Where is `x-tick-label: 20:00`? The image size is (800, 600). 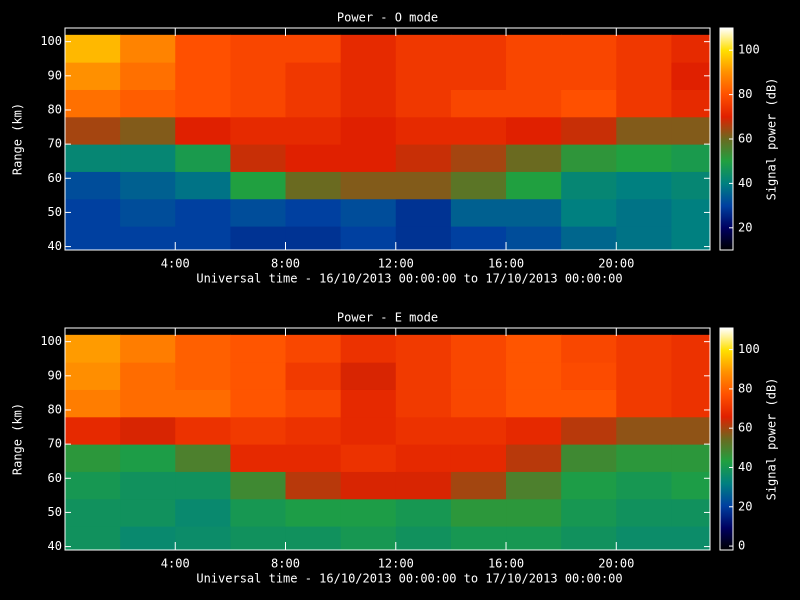 x-tick-label: 20:00 is located at coordinates (616, 264).